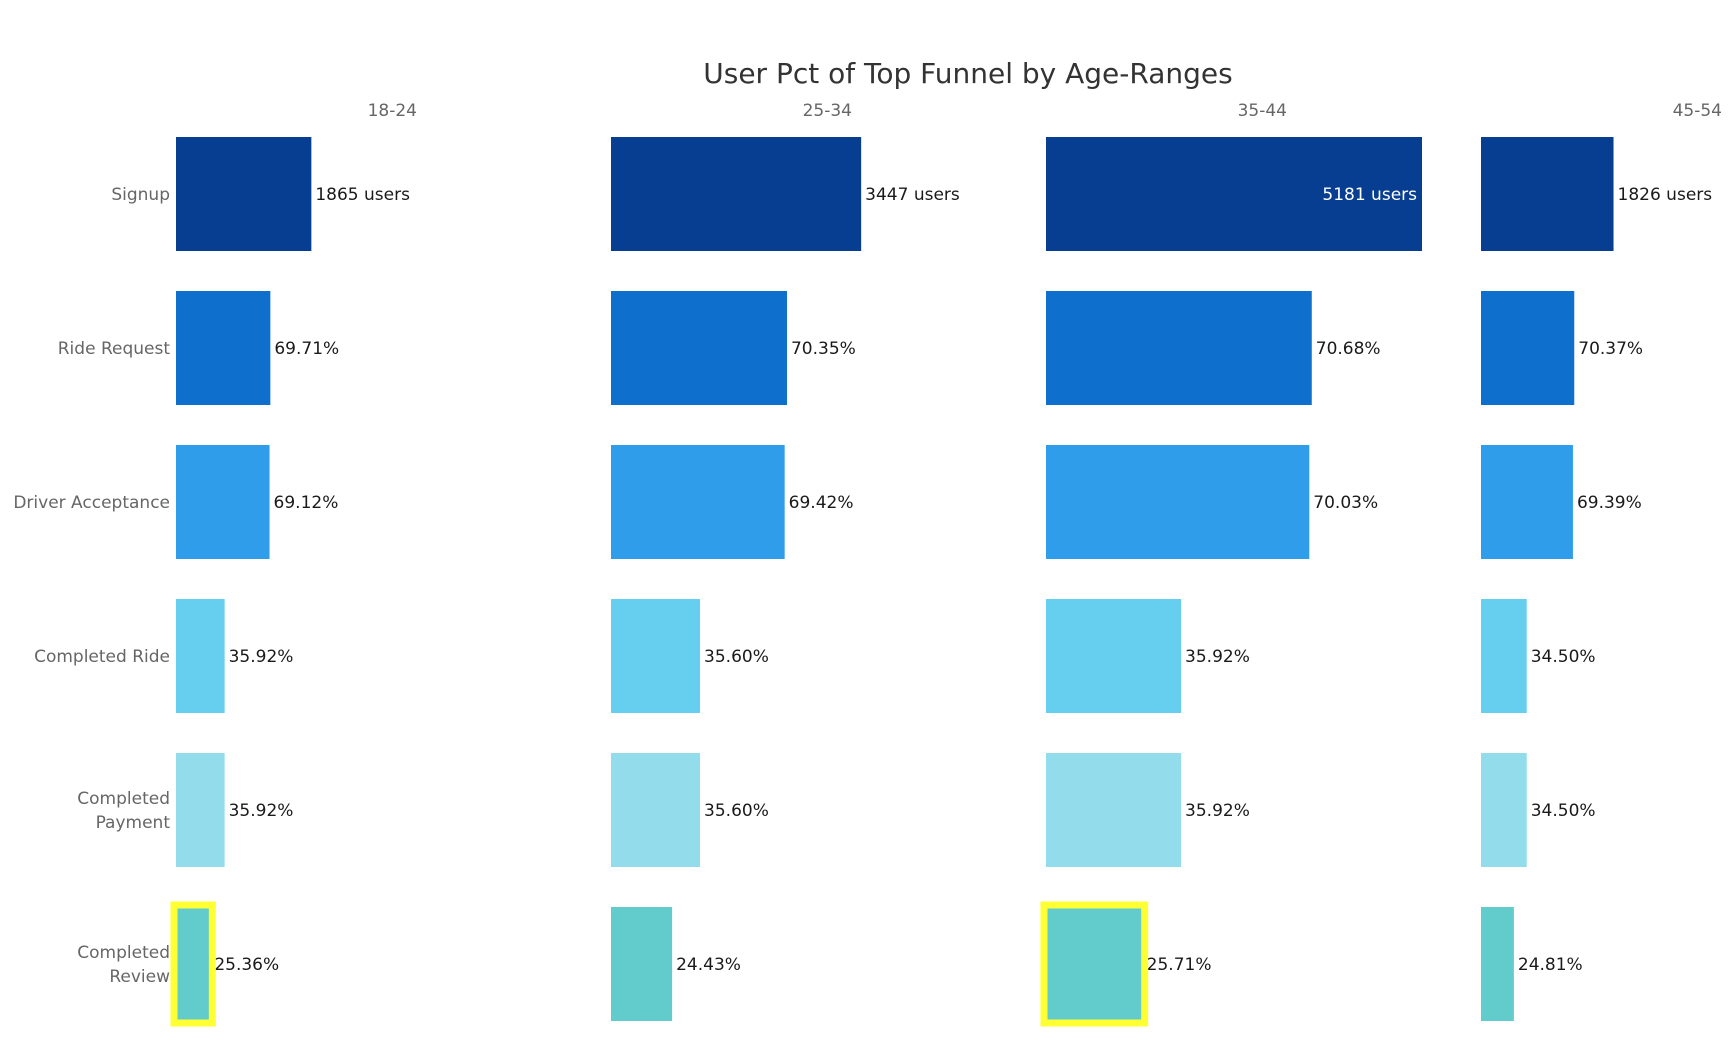 This screenshot has width=1730, height=1040. I want to click on value-label-45-54-stage-3: 34.50%, so click(1563, 657).